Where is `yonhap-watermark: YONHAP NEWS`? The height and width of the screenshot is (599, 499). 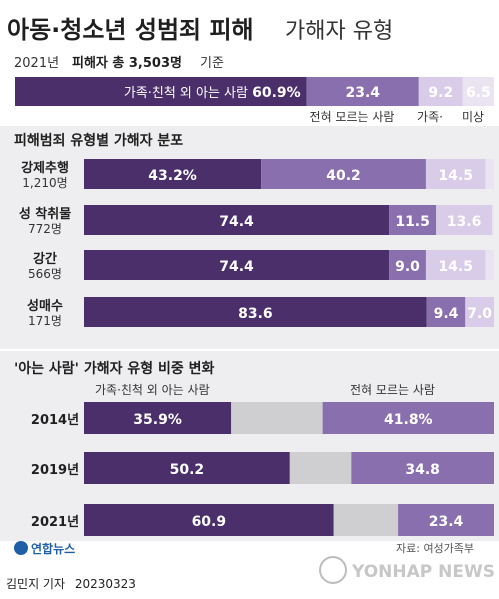
yonhap-watermark: YONHAP NEWS is located at coordinates (407, 570).